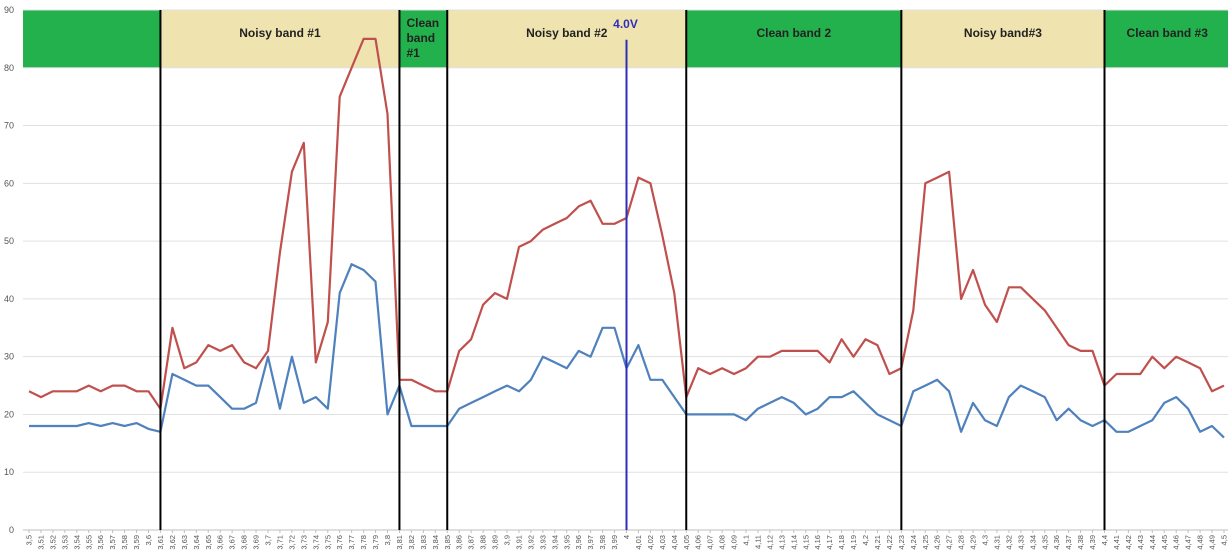  Describe the element at coordinates (196, 542) in the screenshot. I see `x-tick-label: 3,64` at that location.